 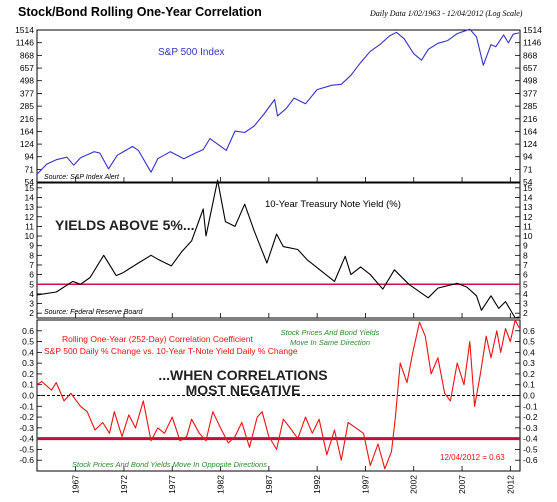 What do you see at coordinates (31, 246) in the screenshot?
I see `y-tick-label: 9` at bounding box center [31, 246].